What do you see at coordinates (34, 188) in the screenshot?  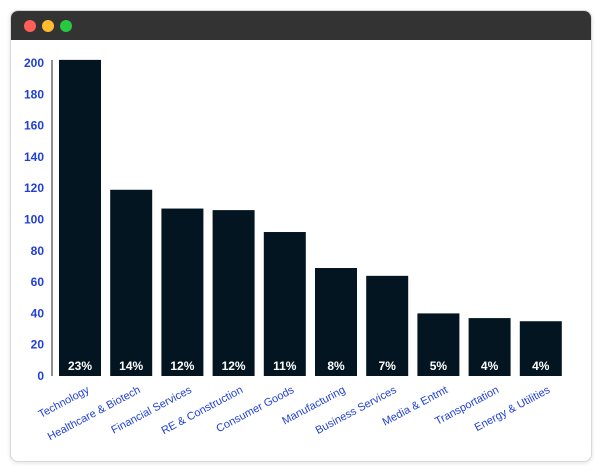 I see `y-tick-label: 120` at bounding box center [34, 188].